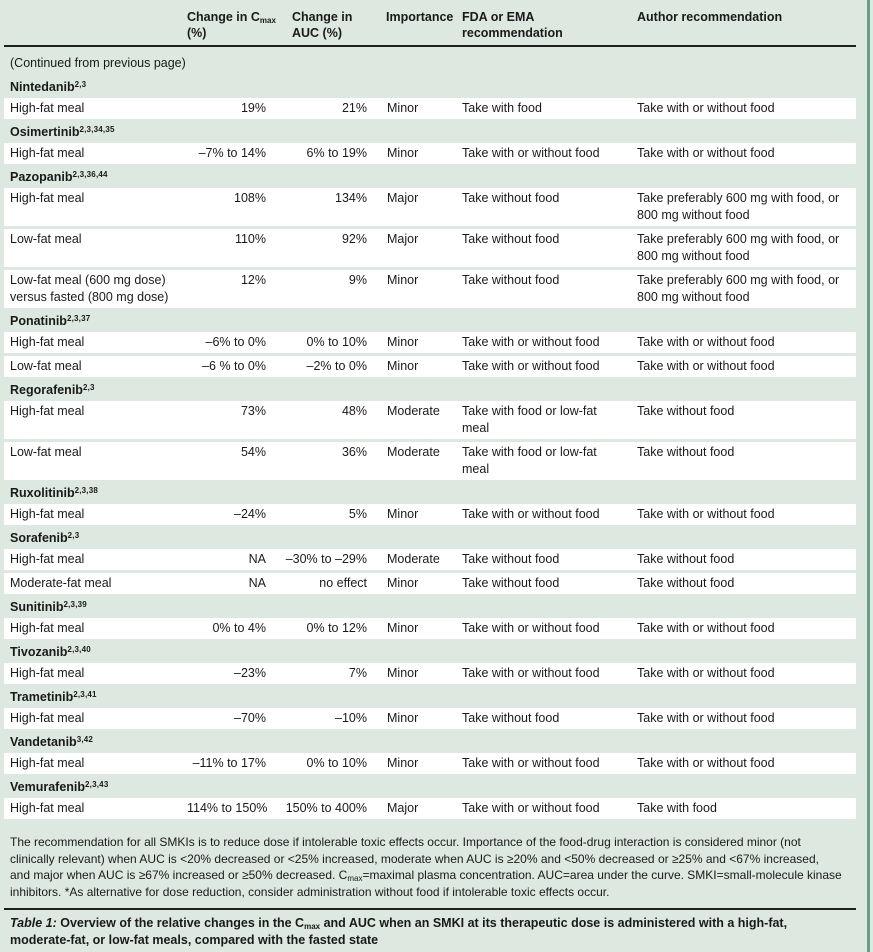  I want to click on drug-group-row: Nintedanib2,3, so click(430, 87).